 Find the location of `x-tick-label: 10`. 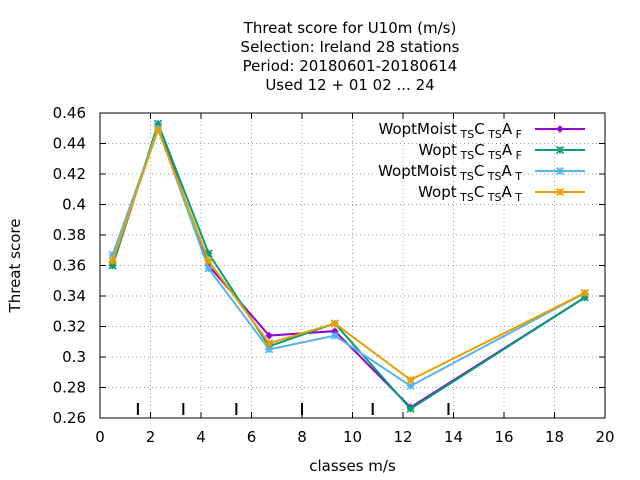

x-tick-label: 10 is located at coordinates (352, 437).